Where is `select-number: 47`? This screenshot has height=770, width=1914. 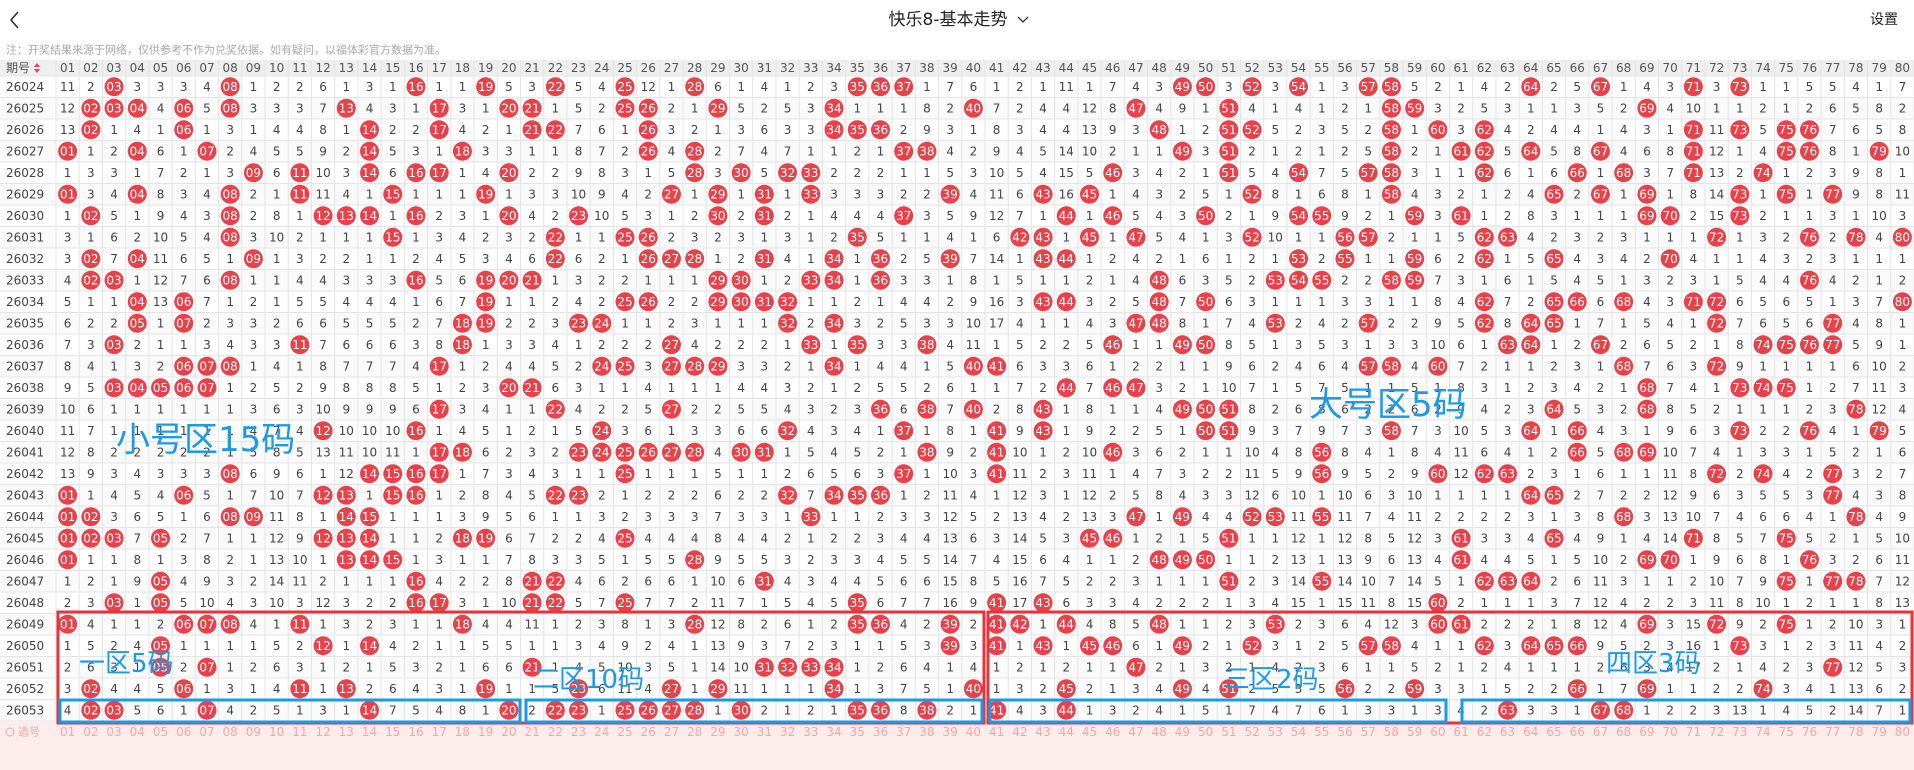
select-number: 47 is located at coordinates (1135, 732).